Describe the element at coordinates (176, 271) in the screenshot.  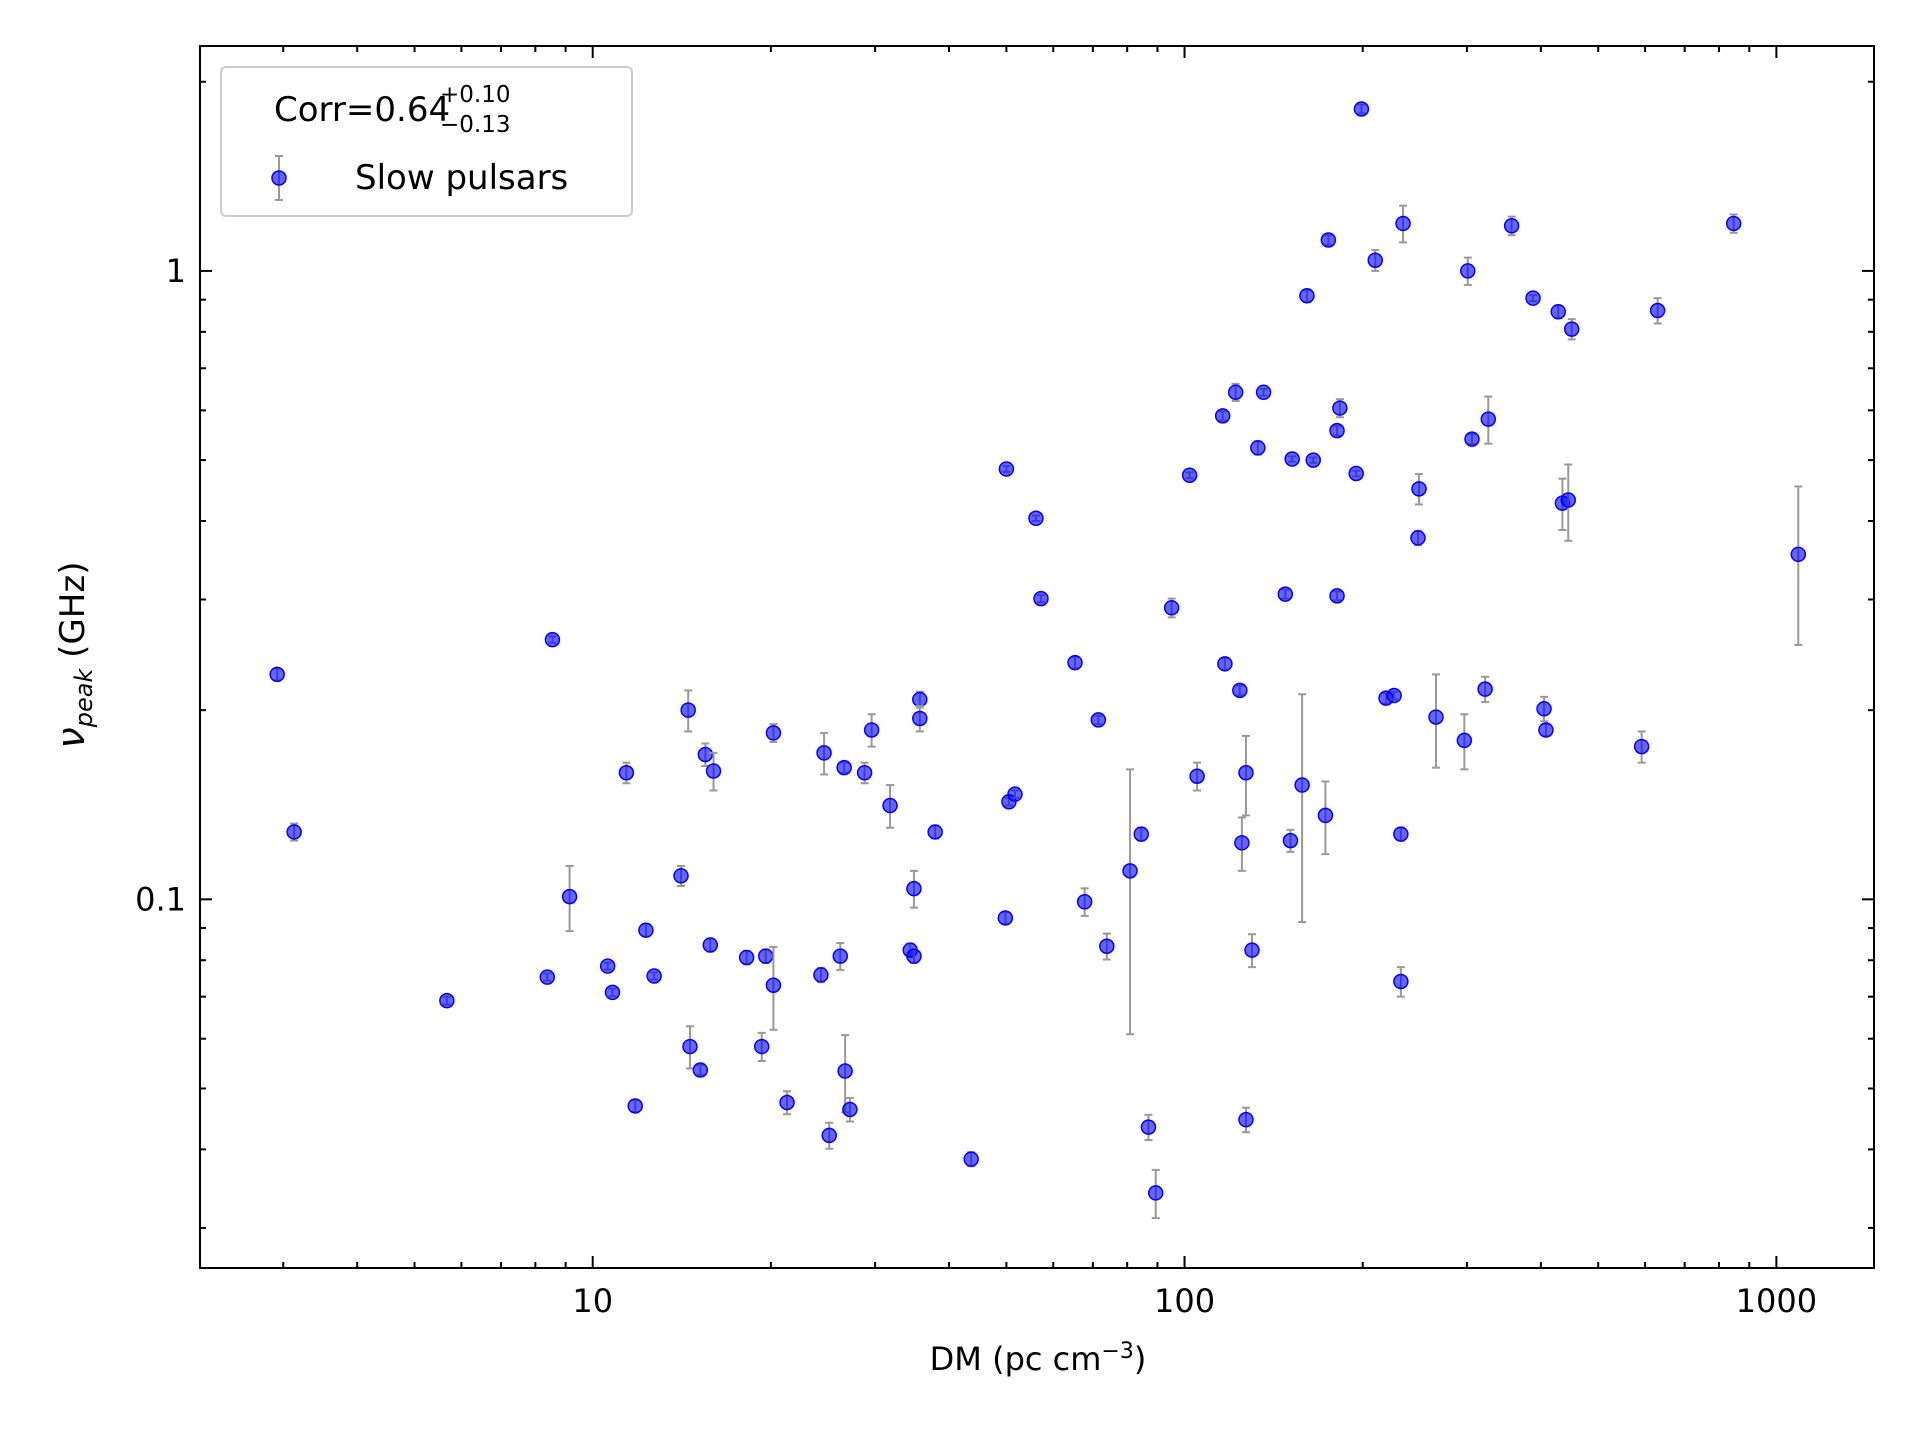
I see `y-tick-label: 1` at that location.